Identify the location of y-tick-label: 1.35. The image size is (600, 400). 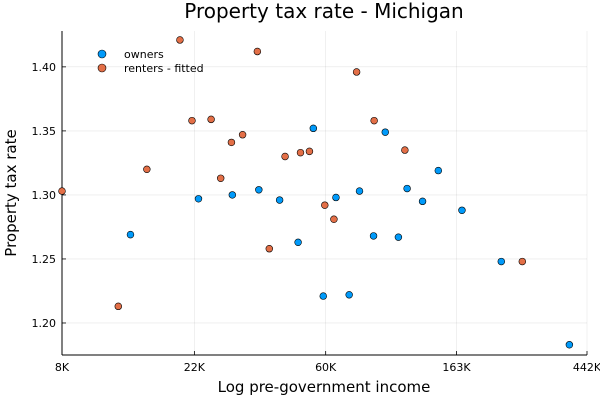
(44, 131).